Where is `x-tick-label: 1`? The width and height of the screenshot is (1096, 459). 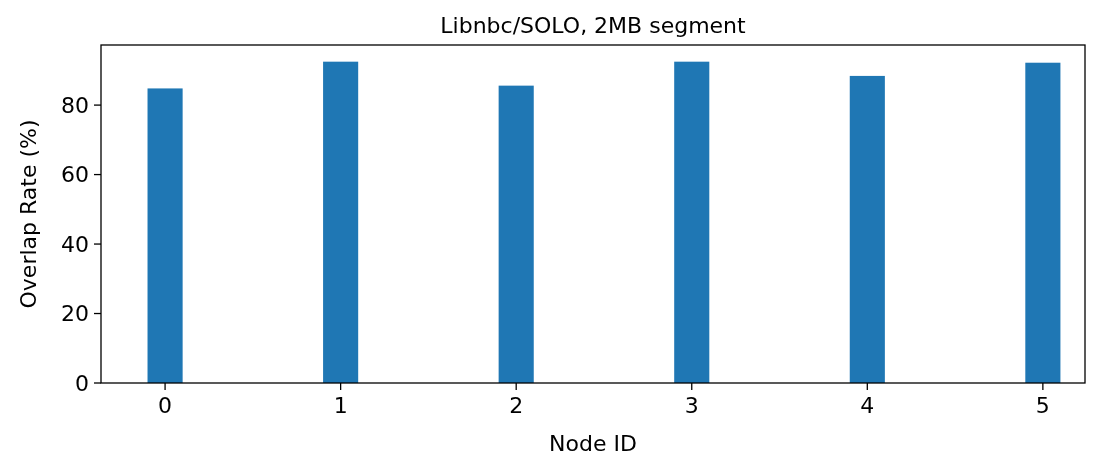 x-tick-label: 1 is located at coordinates (340, 405).